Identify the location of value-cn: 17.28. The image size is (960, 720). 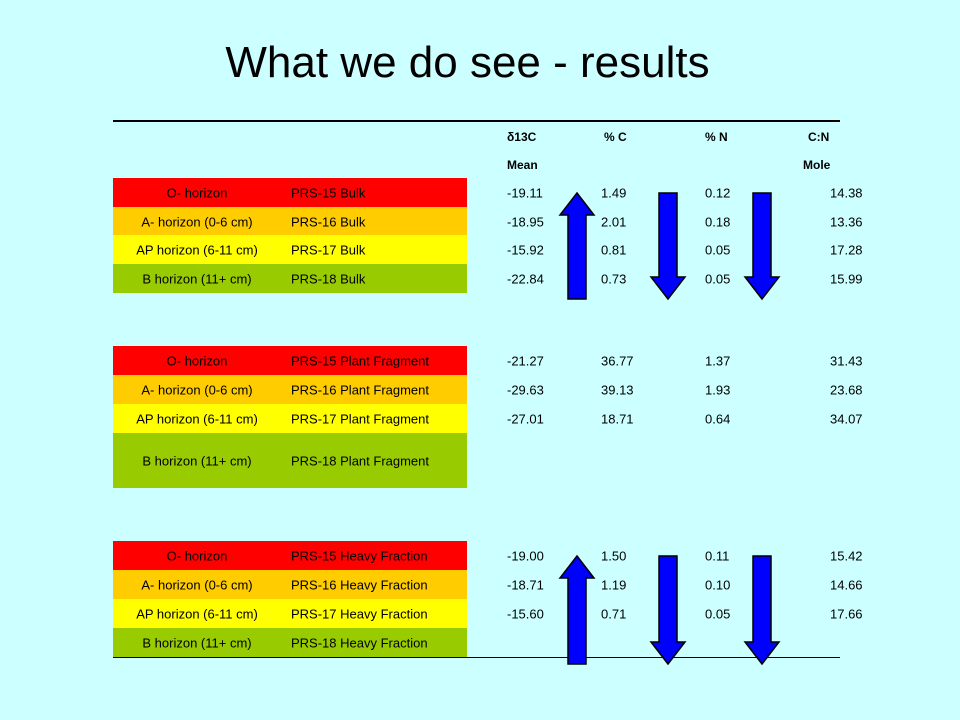
(846, 249).